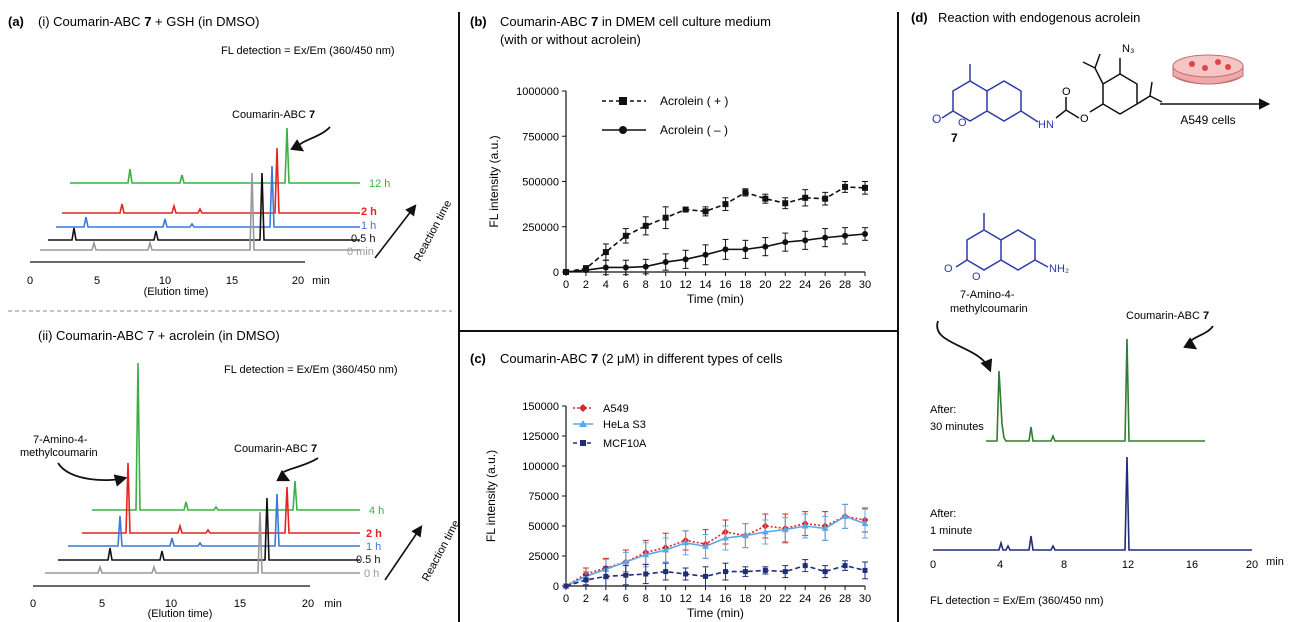  Describe the element at coordinates (694, 101) in the screenshot. I see `legend-label-acrolein-plus: Acrolein ( + )` at that location.